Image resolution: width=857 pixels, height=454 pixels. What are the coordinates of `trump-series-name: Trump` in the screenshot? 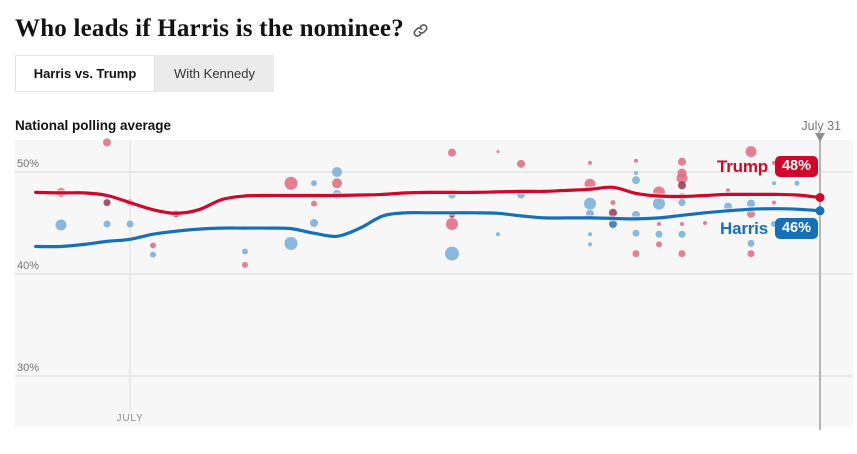 It's located at (742, 166).